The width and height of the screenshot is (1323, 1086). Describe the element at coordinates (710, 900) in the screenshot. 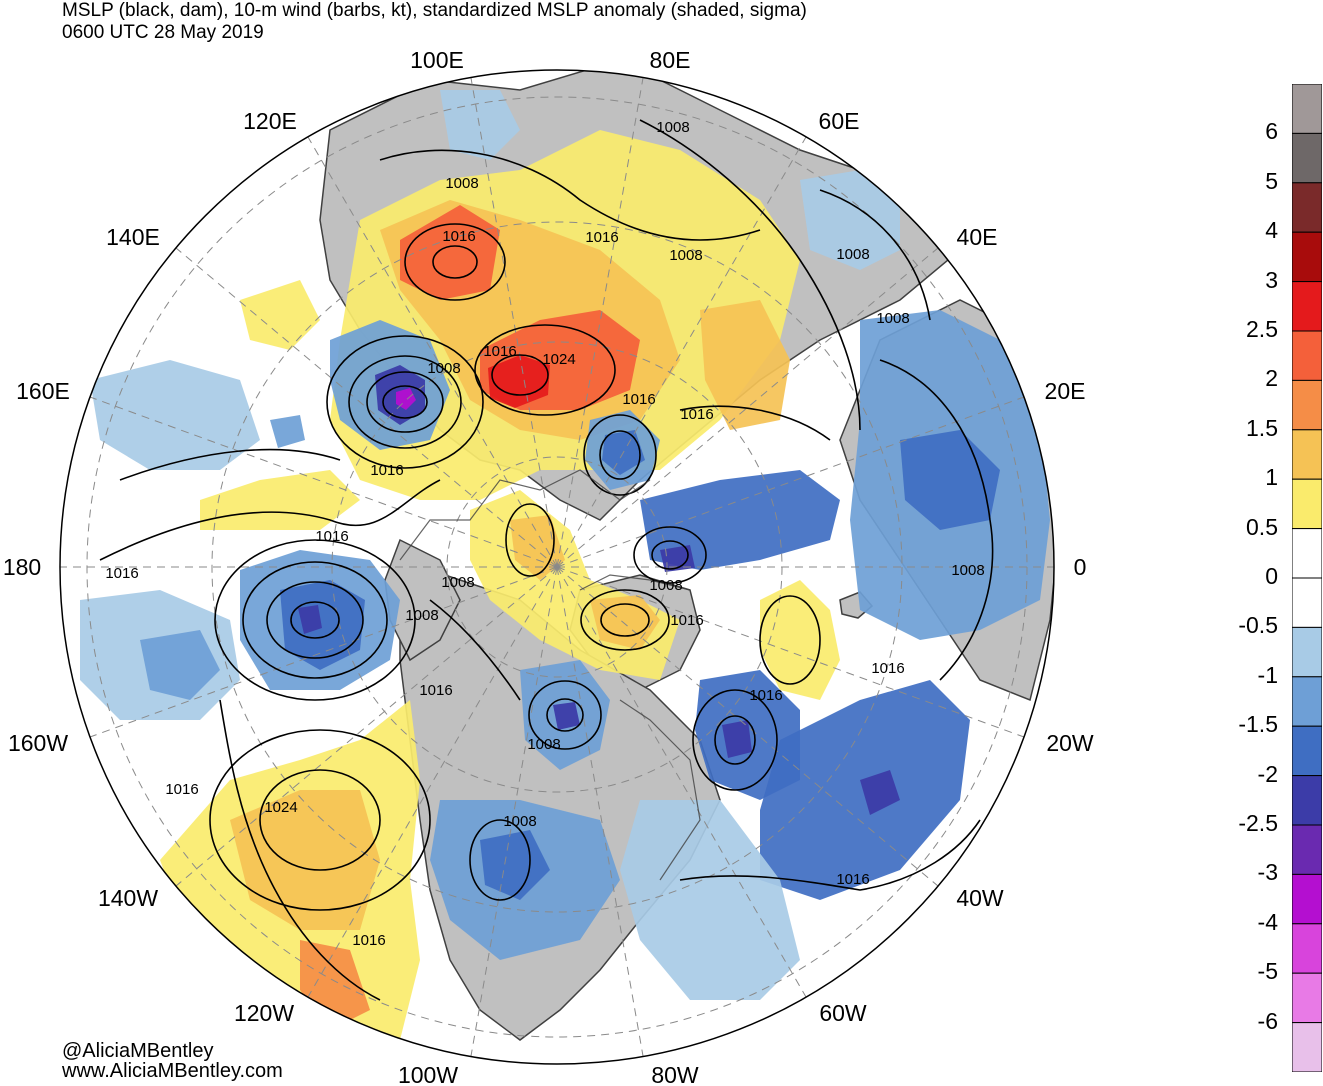

I see `negative-anomaly-atlantic-light` at that location.